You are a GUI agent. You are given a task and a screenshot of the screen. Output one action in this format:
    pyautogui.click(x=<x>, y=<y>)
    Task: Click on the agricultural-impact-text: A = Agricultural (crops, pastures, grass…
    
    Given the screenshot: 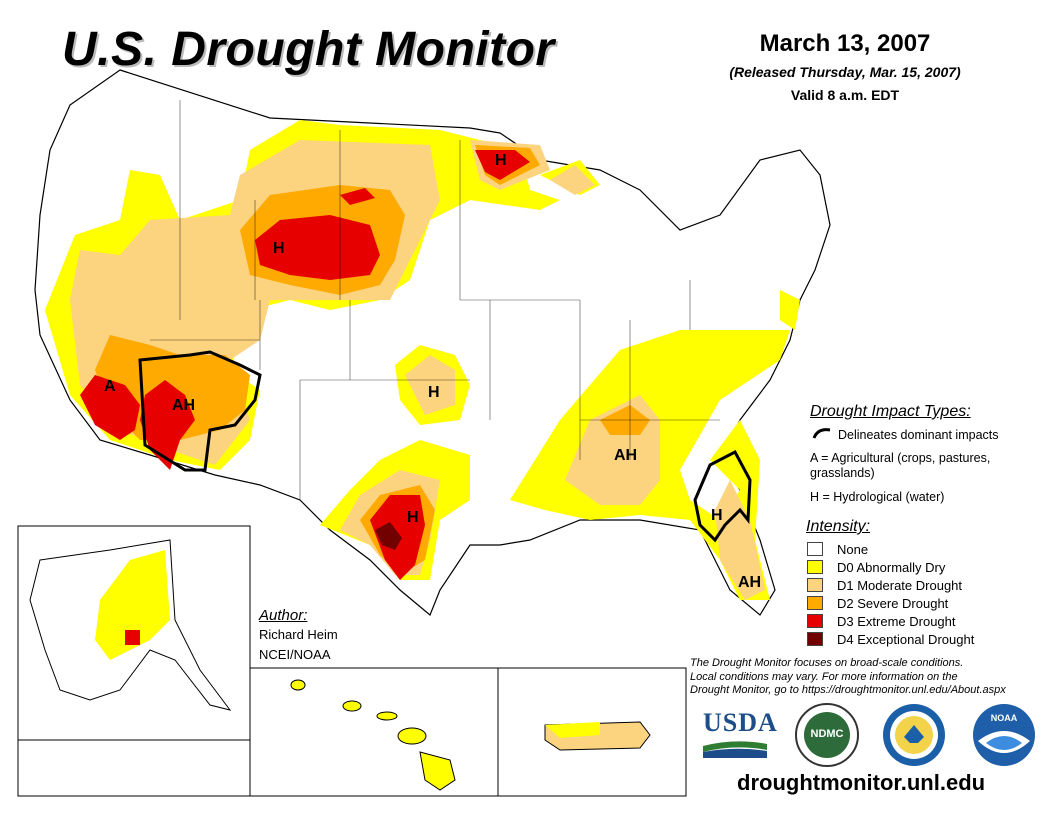 What is the action you would take?
    pyautogui.click(x=900, y=465)
    